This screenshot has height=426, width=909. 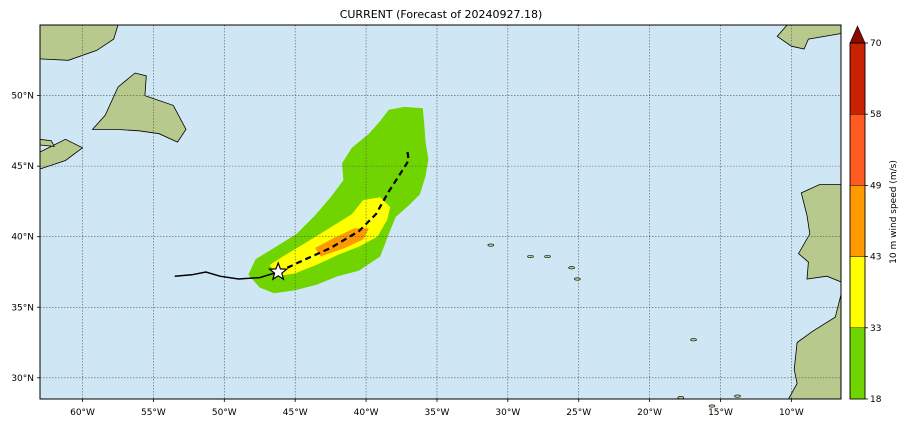 What do you see at coordinates (22, 238) in the screenshot?
I see `y-tick-label: 40°N` at bounding box center [22, 238].